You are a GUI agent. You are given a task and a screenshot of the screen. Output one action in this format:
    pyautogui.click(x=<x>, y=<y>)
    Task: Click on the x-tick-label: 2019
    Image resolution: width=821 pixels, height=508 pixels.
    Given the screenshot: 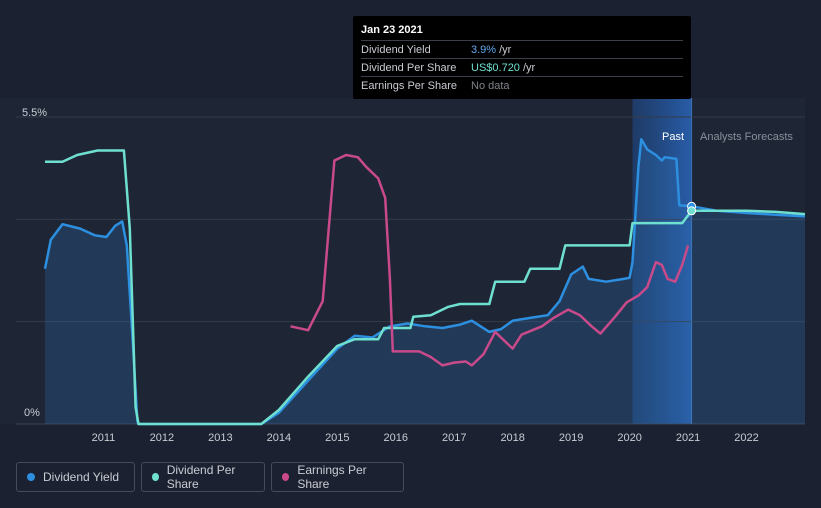 What is the action you would take?
    pyautogui.click(x=571, y=438)
    